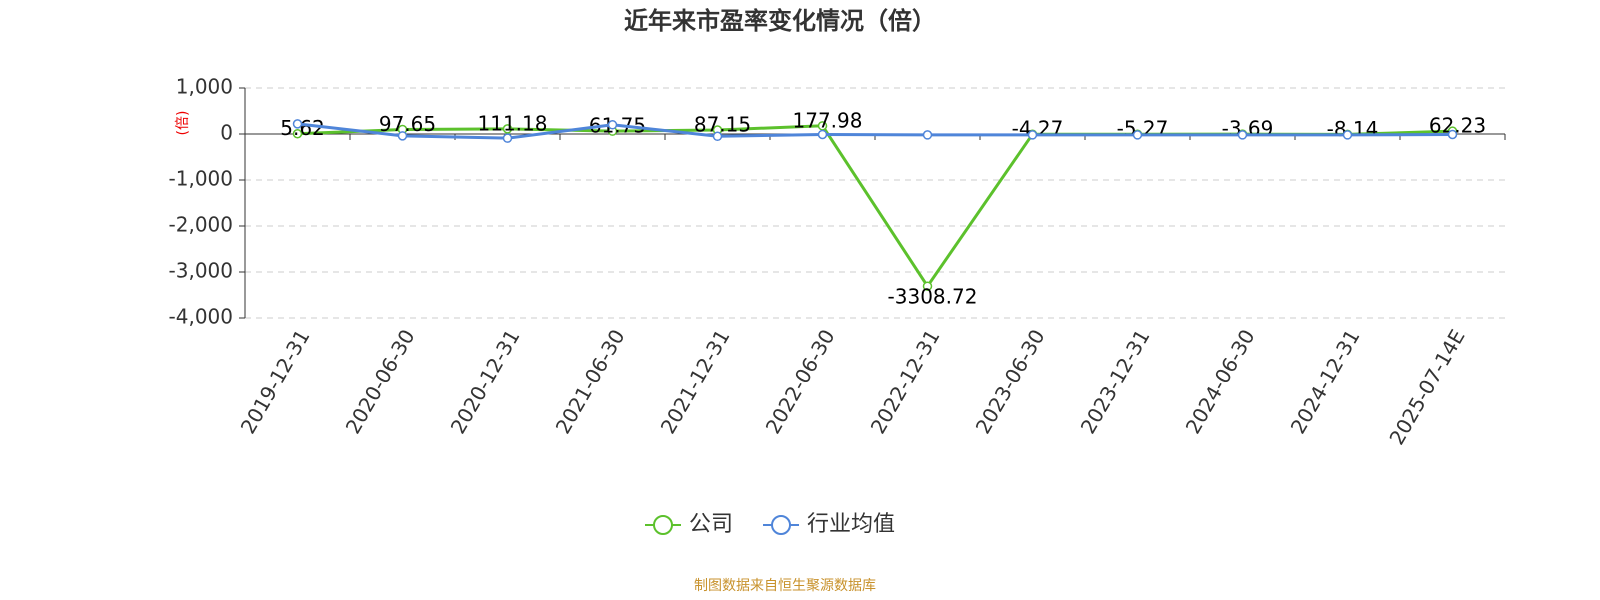 This screenshot has height=600, width=1600. What do you see at coordinates (933, 297) in the screenshot?
I see `data-label: -3308.72` at bounding box center [933, 297].